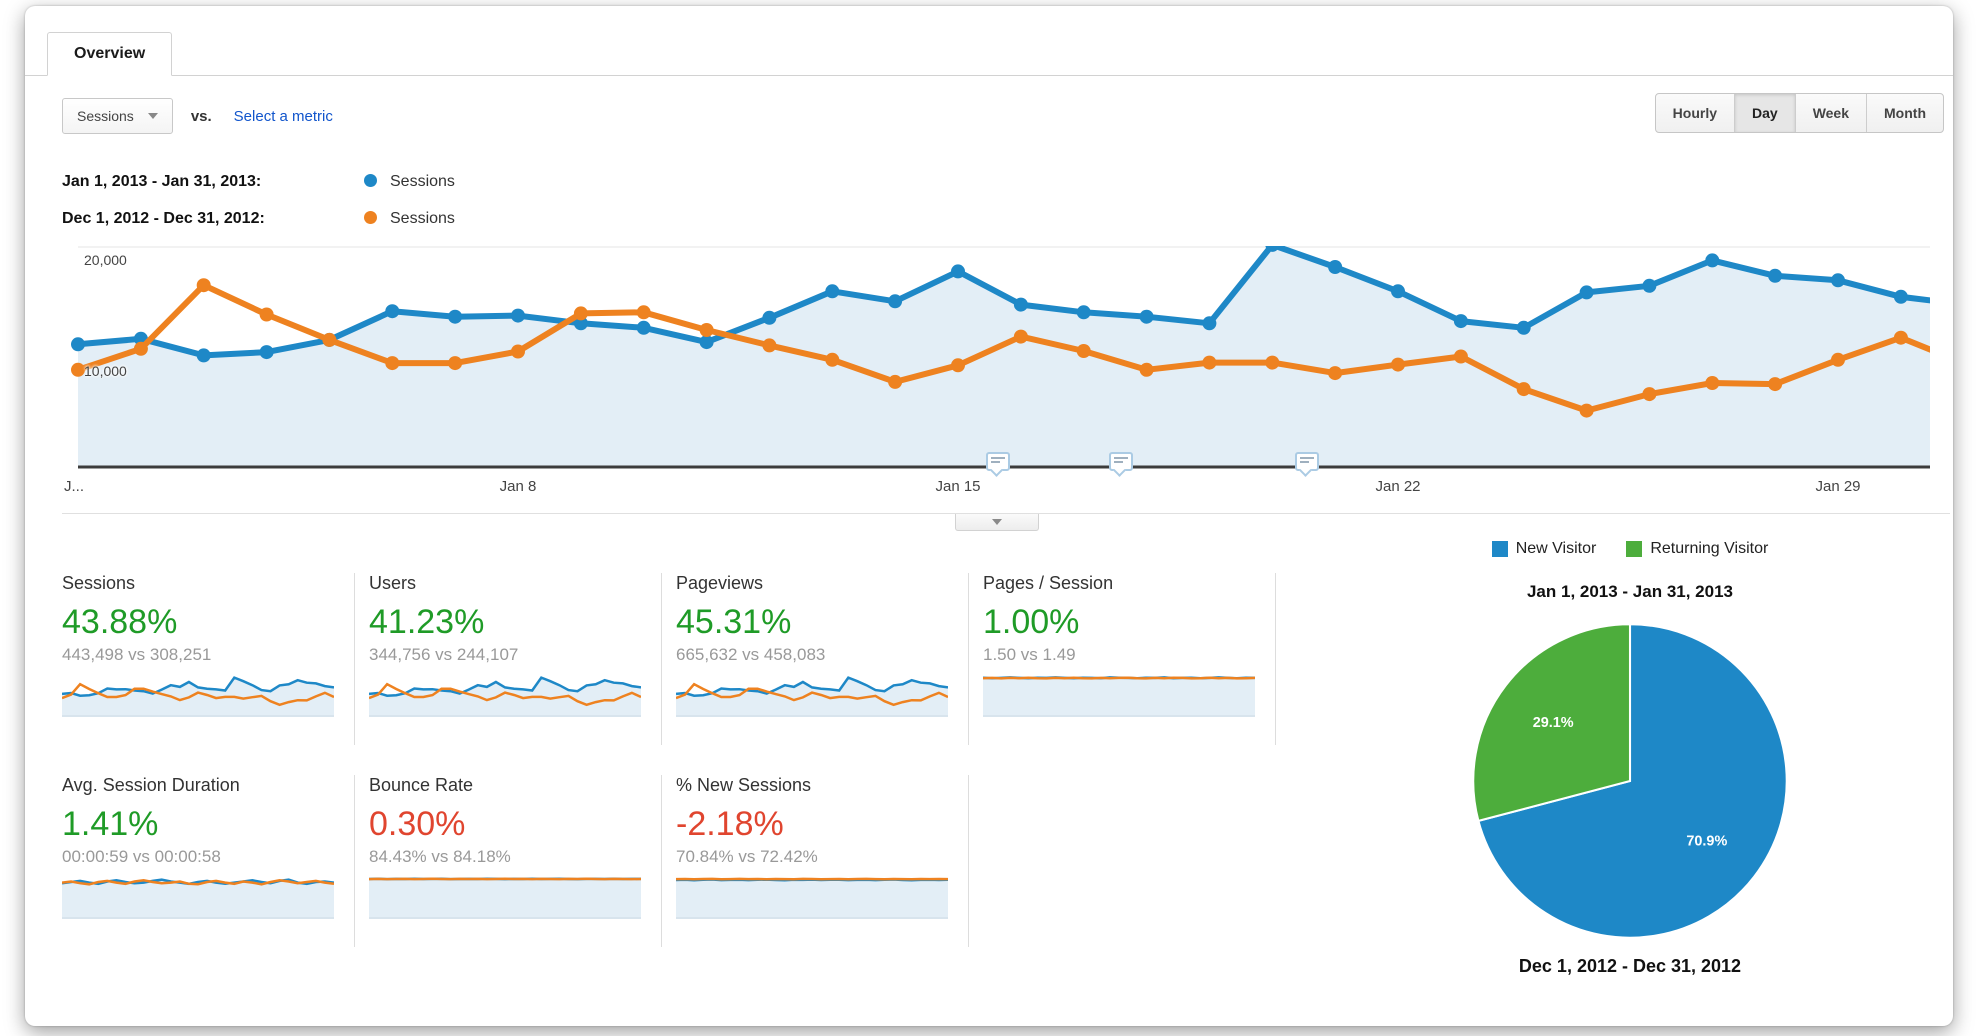 This screenshot has width=1978, height=1036. Describe the element at coordinates (730, 824) in the screenshot. I see `metric-change-pct: -2.18%` at that location.